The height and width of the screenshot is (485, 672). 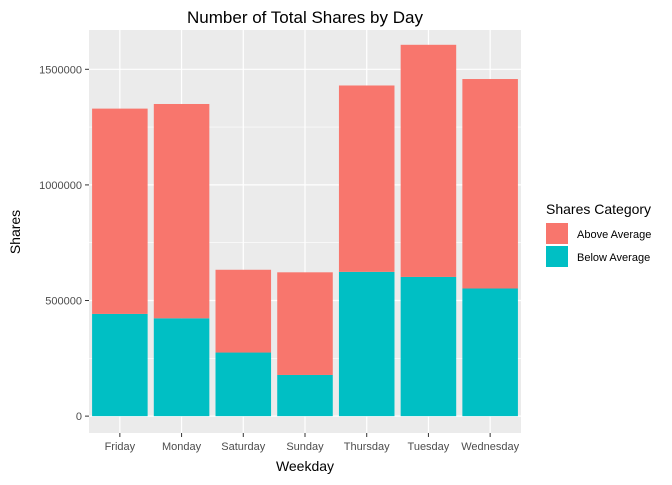 What do you see at coordinates (64, 243) in the screenshot?
I see `y-axis-ticks: 0 500000 1000000 1500000` at bounding box center [64, 243].